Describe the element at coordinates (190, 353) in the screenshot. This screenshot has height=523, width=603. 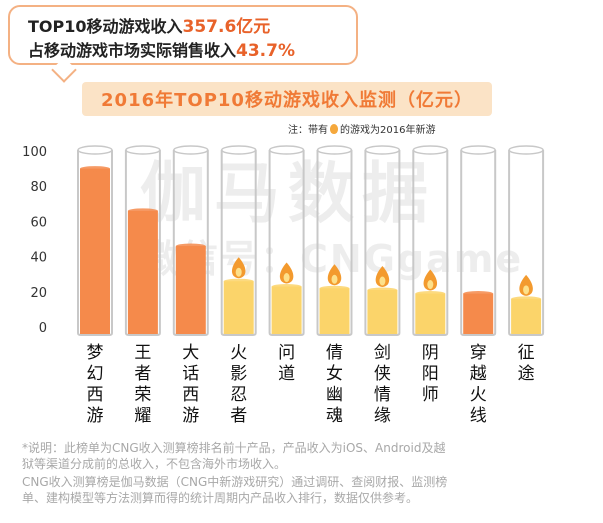
I see `x-category-label: 大` at that location.